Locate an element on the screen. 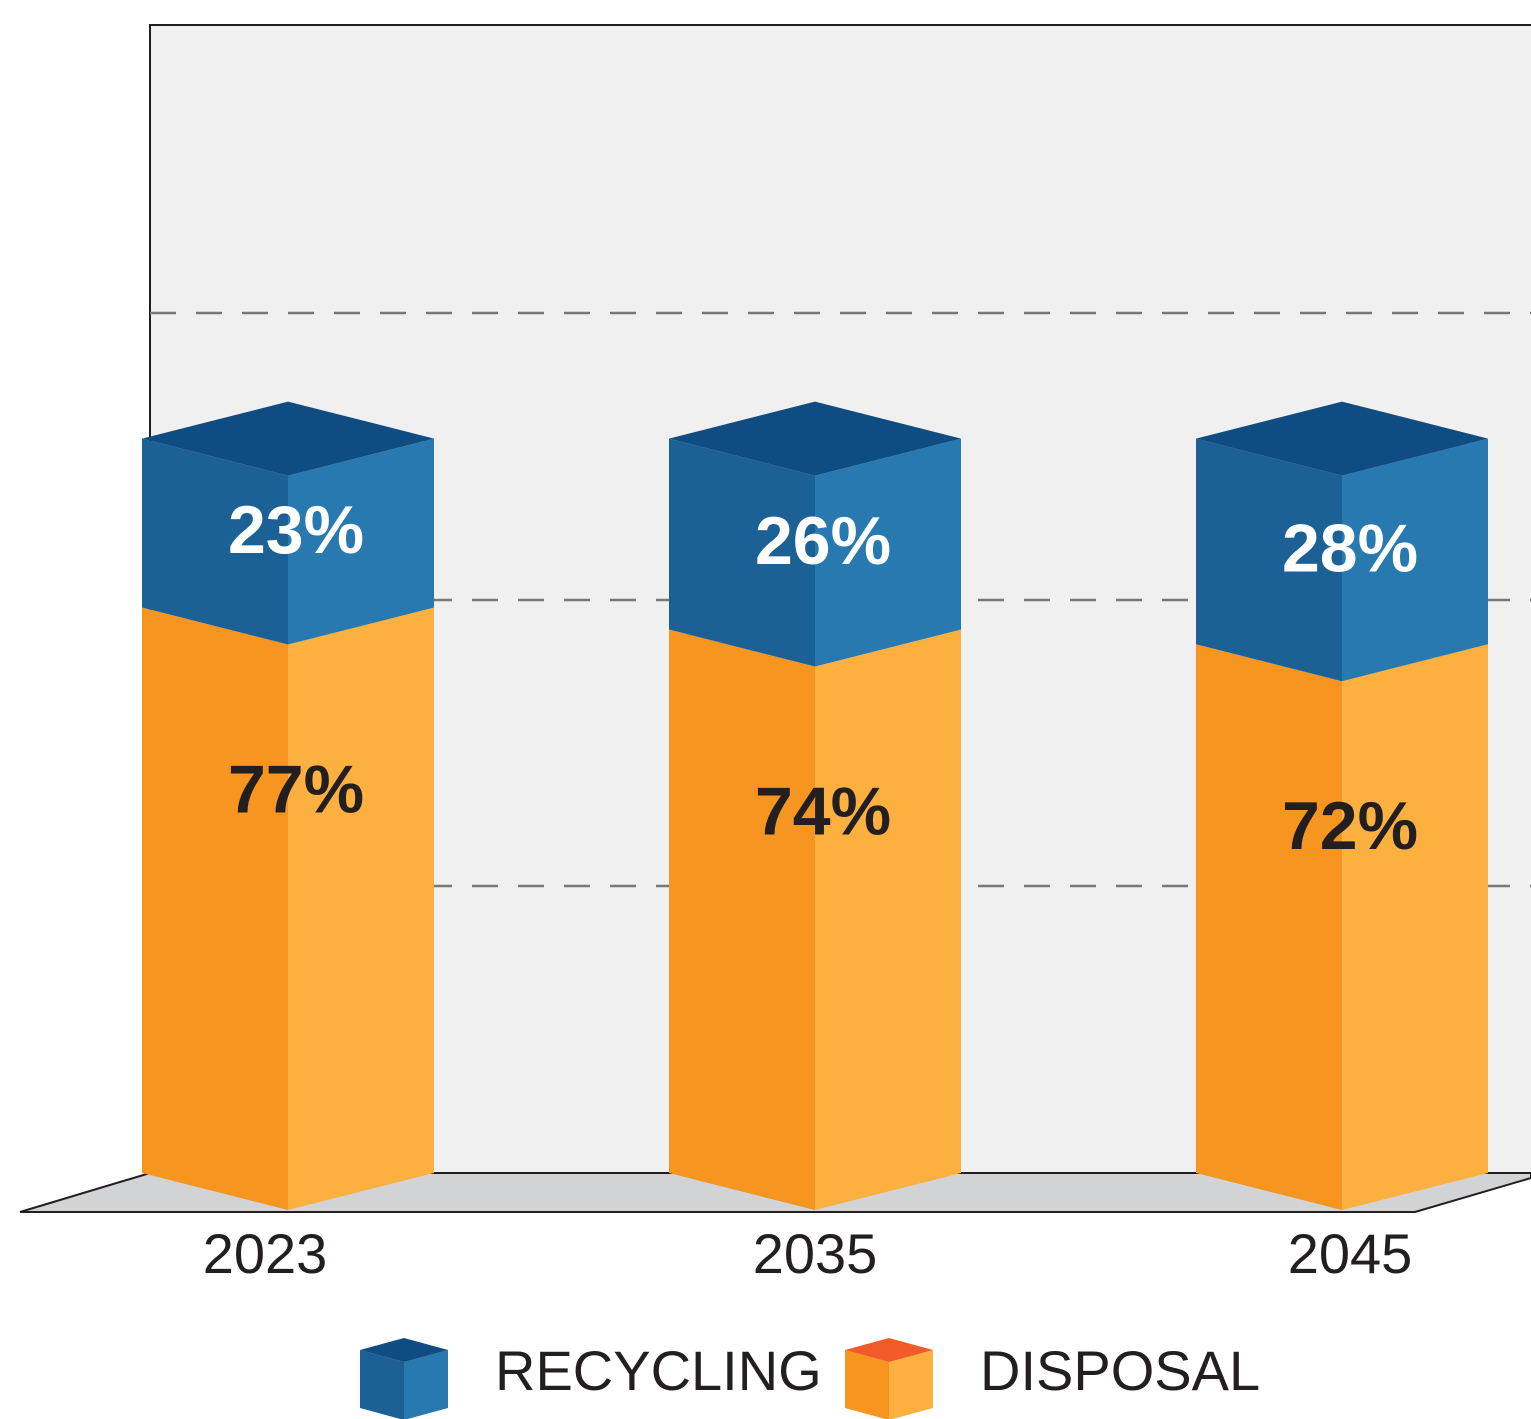 The image size is (1531, 1419). value-label: 72% is located at coordinates (1350, 826).